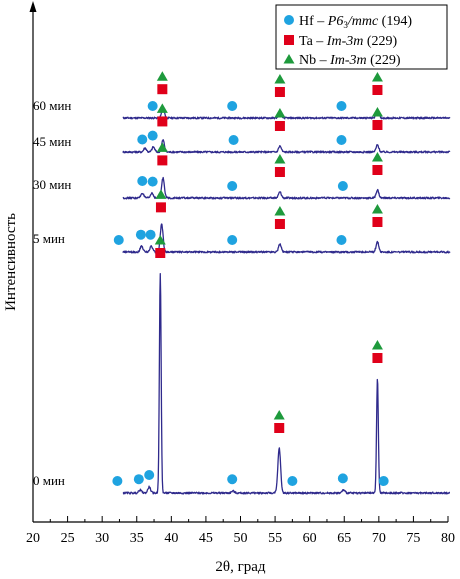 The width and height of the screenshot is (460, 579). I want to click on series-label: 5 мин, so click(49, 238).